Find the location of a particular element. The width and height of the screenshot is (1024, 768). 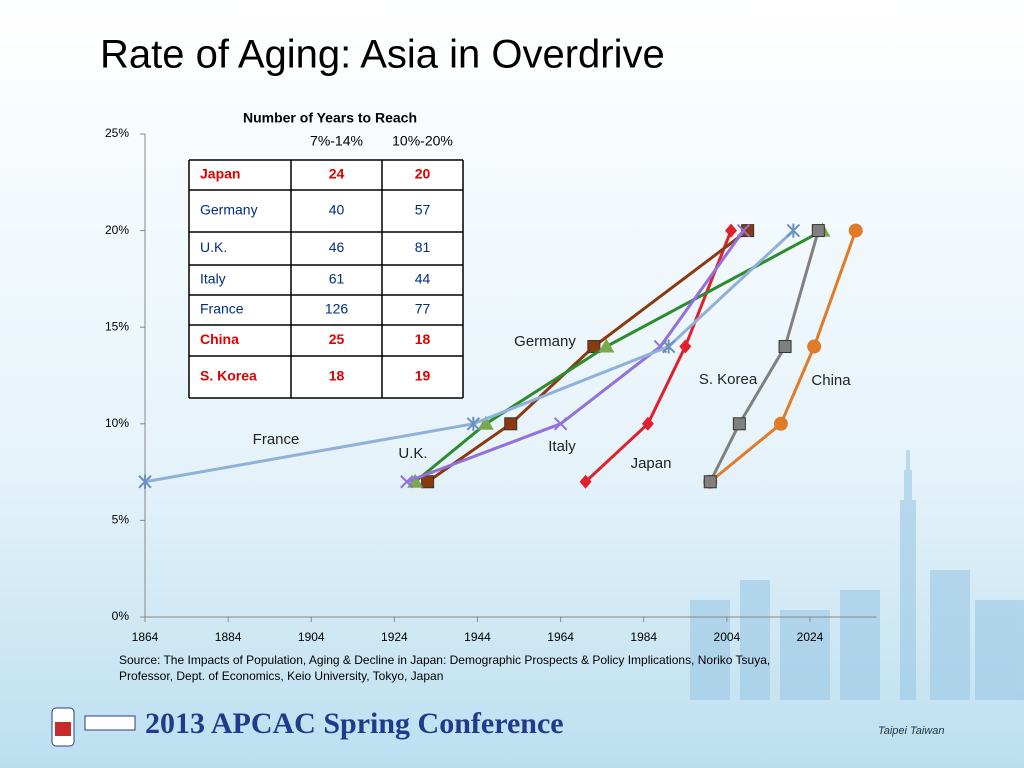

series-label: China is located at coordinates (831, 380).